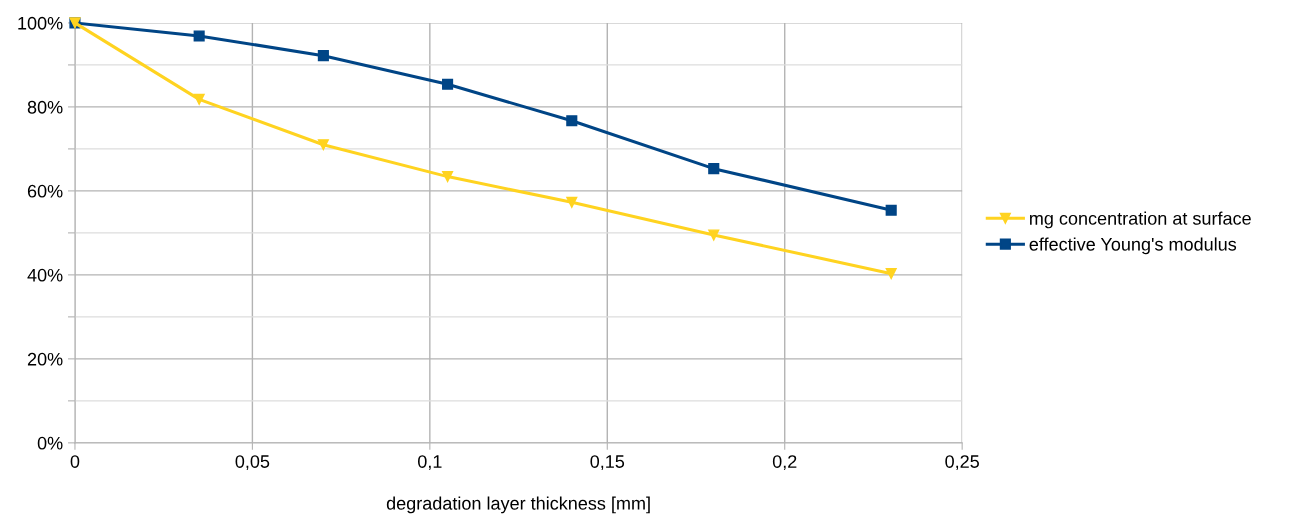 The height and width of the screenshot is (521, 1299). I want to click on x-tick-label: 0, so click(75, 461).